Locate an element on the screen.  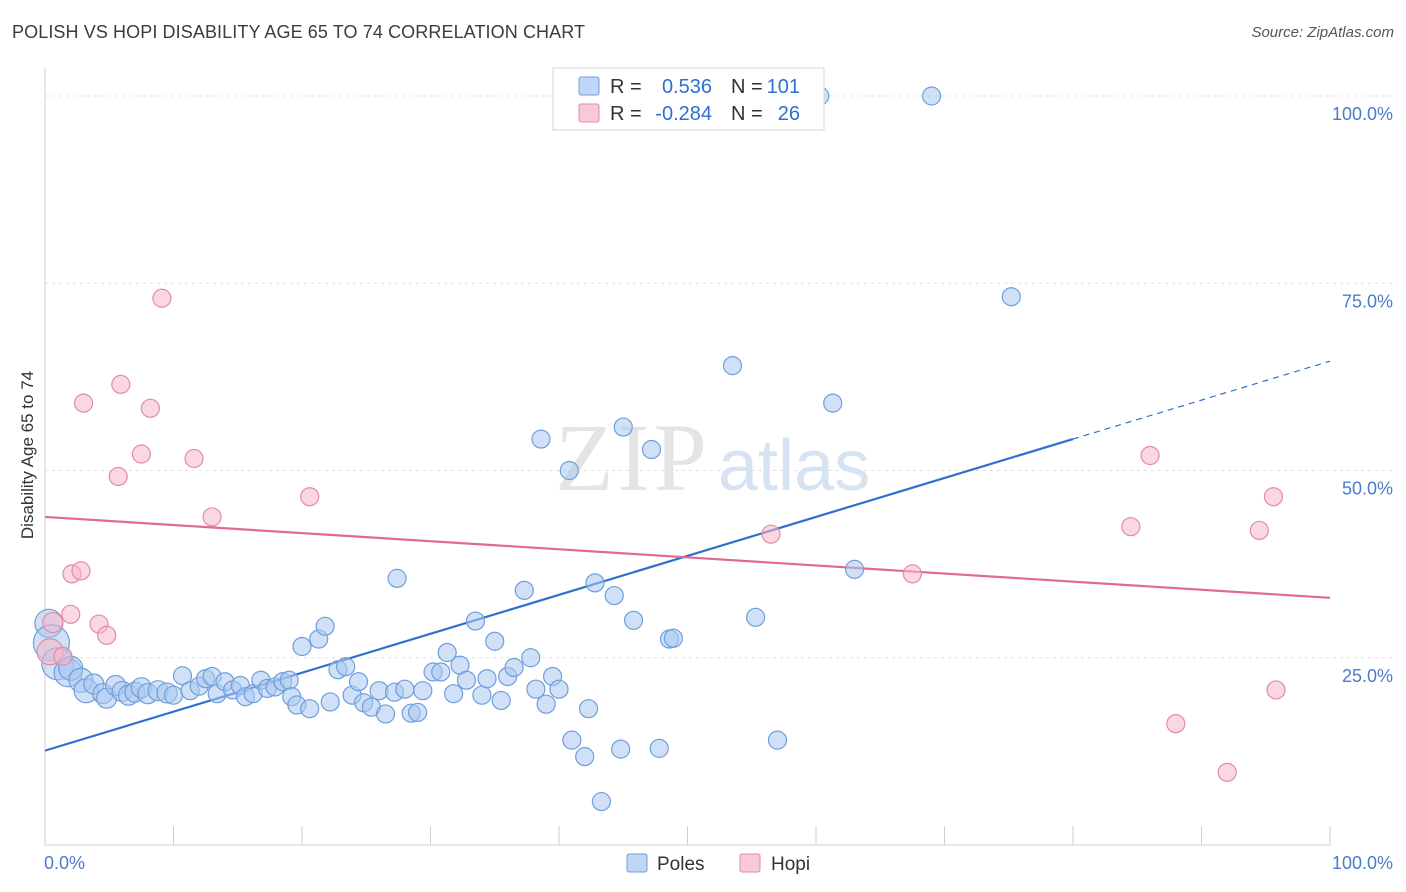
legend-r-value: -0.284 is located at coordinates (683, 114).